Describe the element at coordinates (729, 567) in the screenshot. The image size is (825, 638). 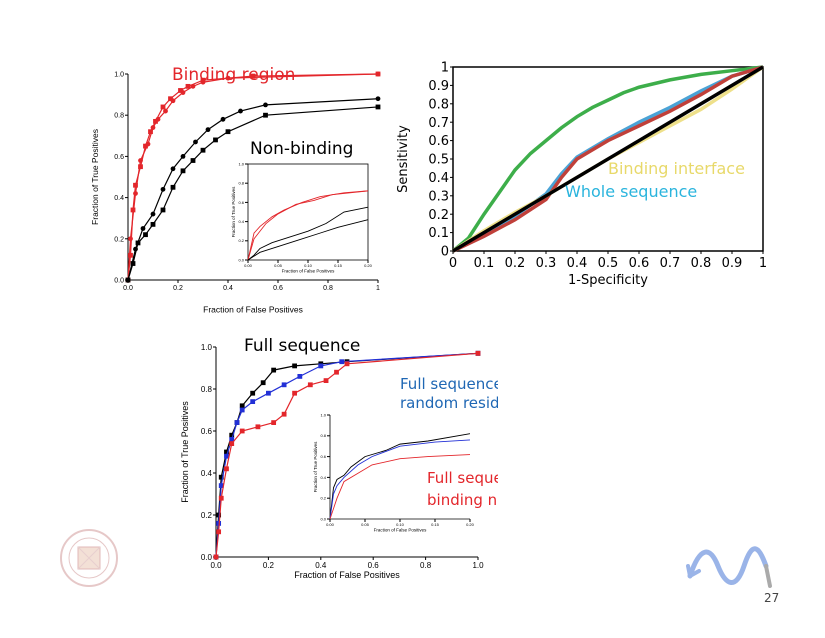
I see `wave-arrow-logo-icon` at that location.